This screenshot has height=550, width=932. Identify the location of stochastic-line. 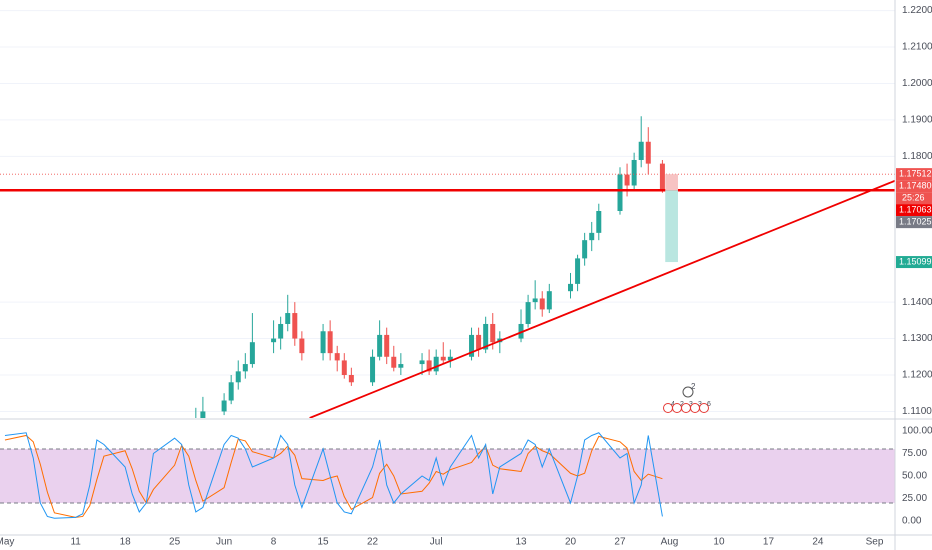
(333, 475).